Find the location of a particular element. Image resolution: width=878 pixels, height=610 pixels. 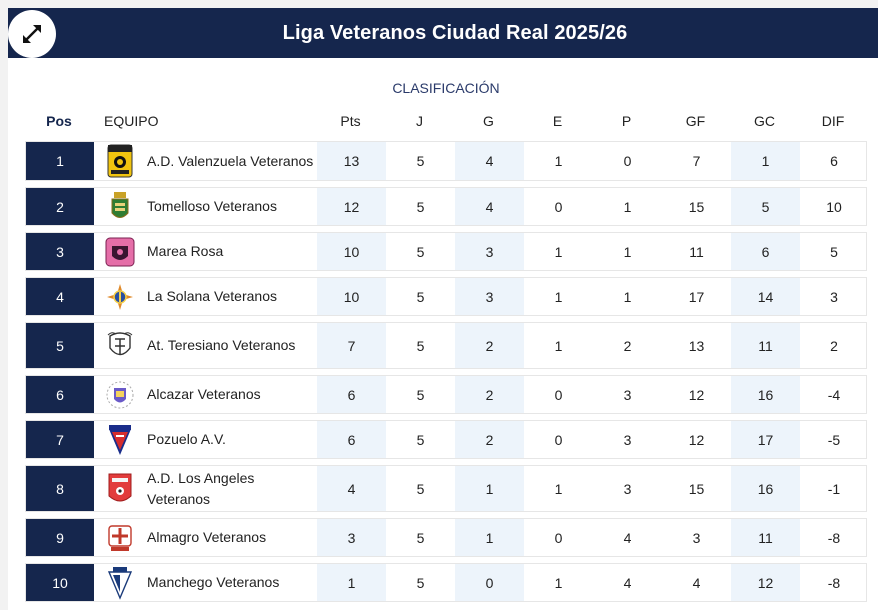

table-row: 1 A.D. Valenzuela Veteranos 13 5 4 1 0 7 1 6 is located at coordinates (446, 161).